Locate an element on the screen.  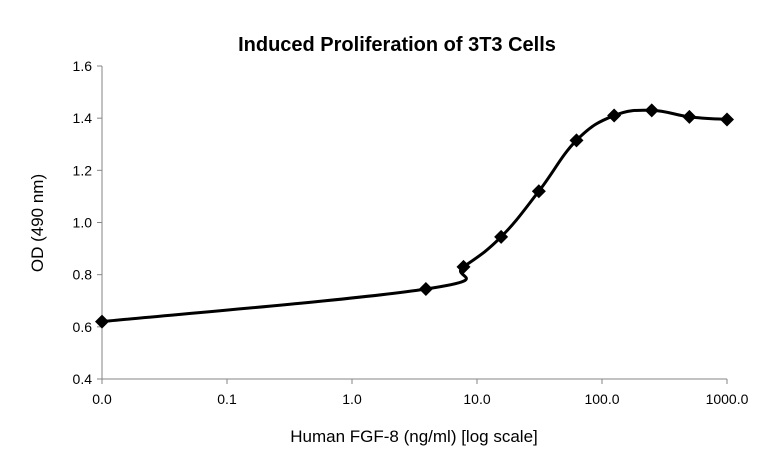
y-tick-label: 0.4 is located at coordinates (83, 379).